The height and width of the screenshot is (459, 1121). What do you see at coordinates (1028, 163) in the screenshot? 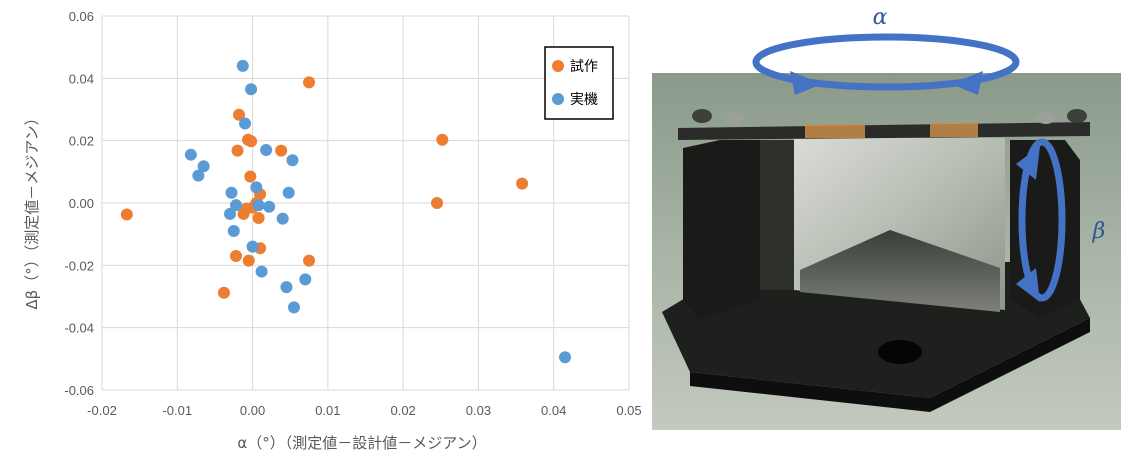
I see `beta-arrow-head-top` at bounding box center [1028, 163].